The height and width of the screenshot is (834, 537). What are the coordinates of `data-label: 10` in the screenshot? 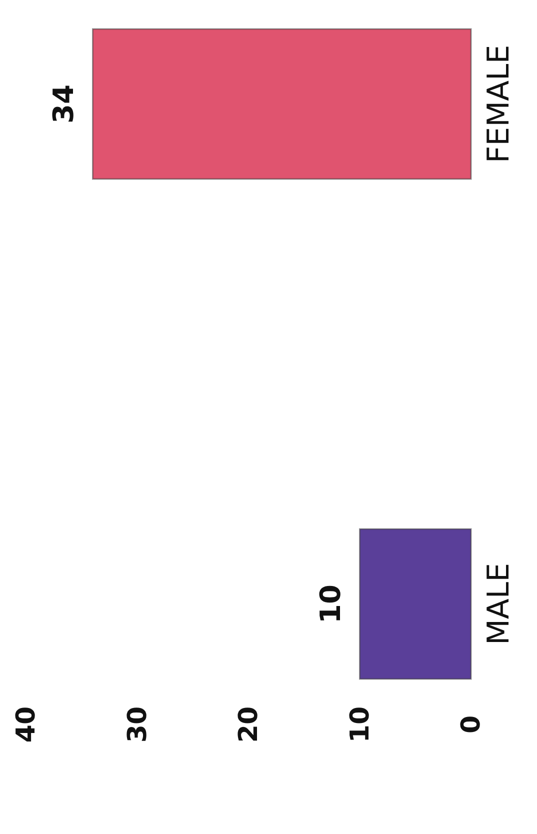 It's located at (330, 604).